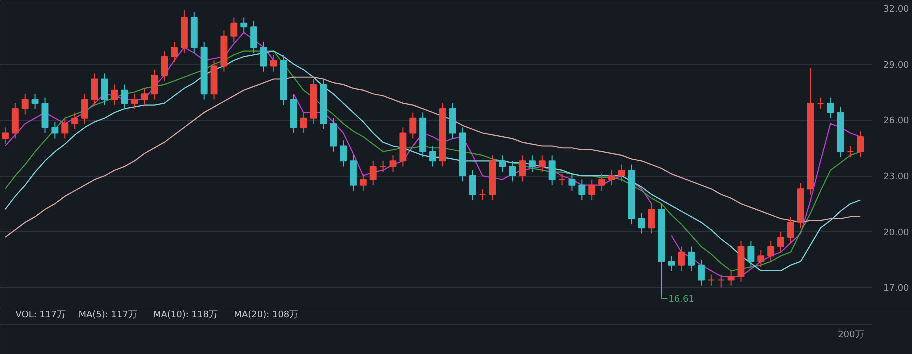 The image size is (912, 354). What do you see at coordinates (41, 315) in the screenshot?
I see `text: VOL: 117万` at bounding box center [41, 315].